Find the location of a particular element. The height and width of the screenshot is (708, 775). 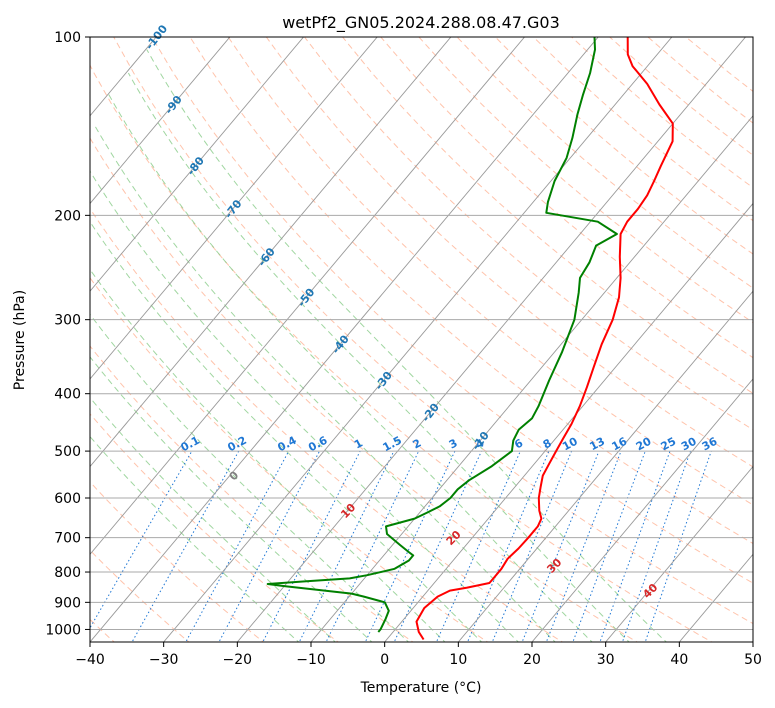

y-tick-label: 800 is located at coordinates (67, 573).